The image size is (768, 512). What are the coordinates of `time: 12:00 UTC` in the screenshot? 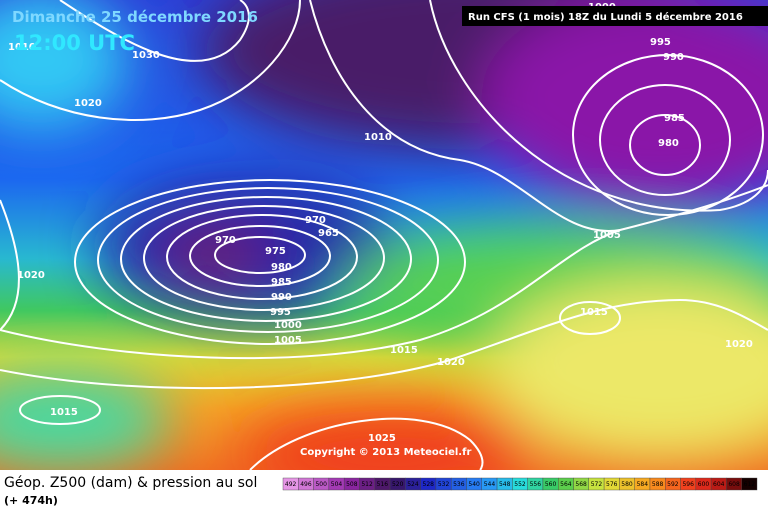 It's located at (74, 43).